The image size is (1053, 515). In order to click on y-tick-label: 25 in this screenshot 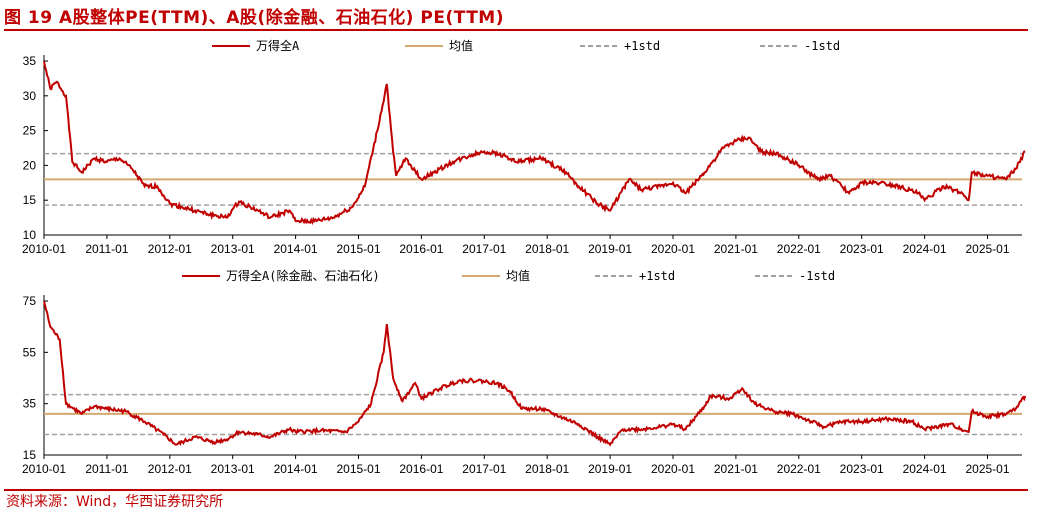, I will do `click(30, 131)`.